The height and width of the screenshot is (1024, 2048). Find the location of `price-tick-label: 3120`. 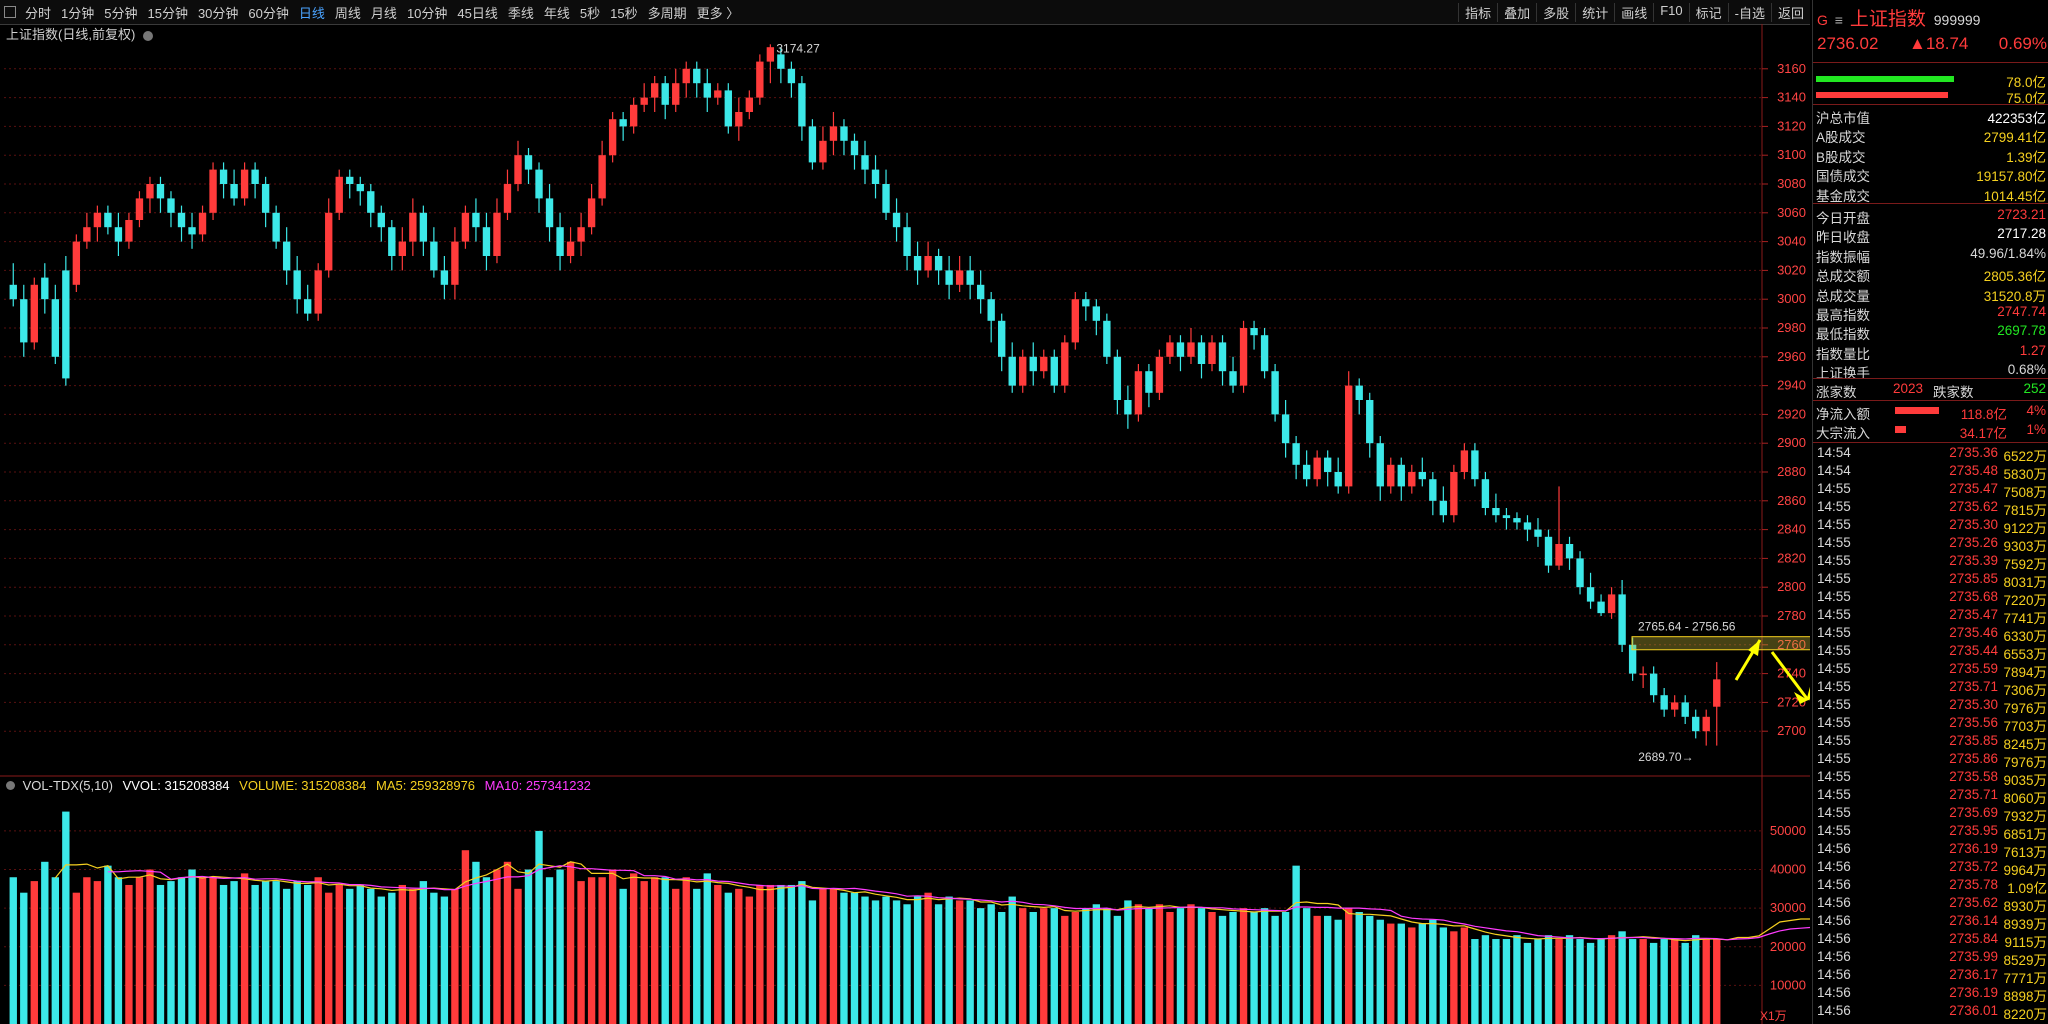

price-tick-label: 3120 is located at coordinates (1791, 125).